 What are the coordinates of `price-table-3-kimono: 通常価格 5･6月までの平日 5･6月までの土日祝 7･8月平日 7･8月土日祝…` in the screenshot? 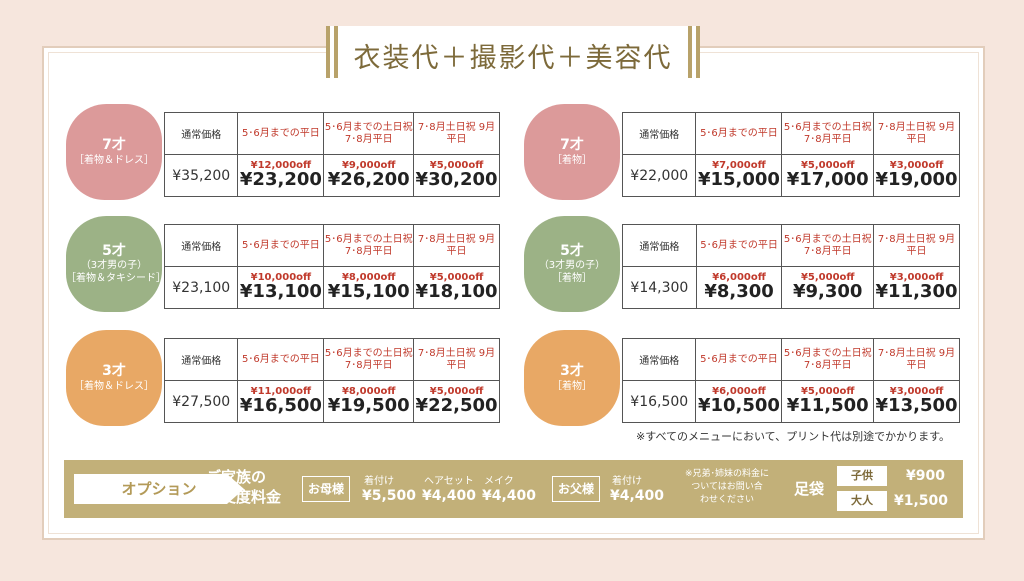 It's located at (790, 380).